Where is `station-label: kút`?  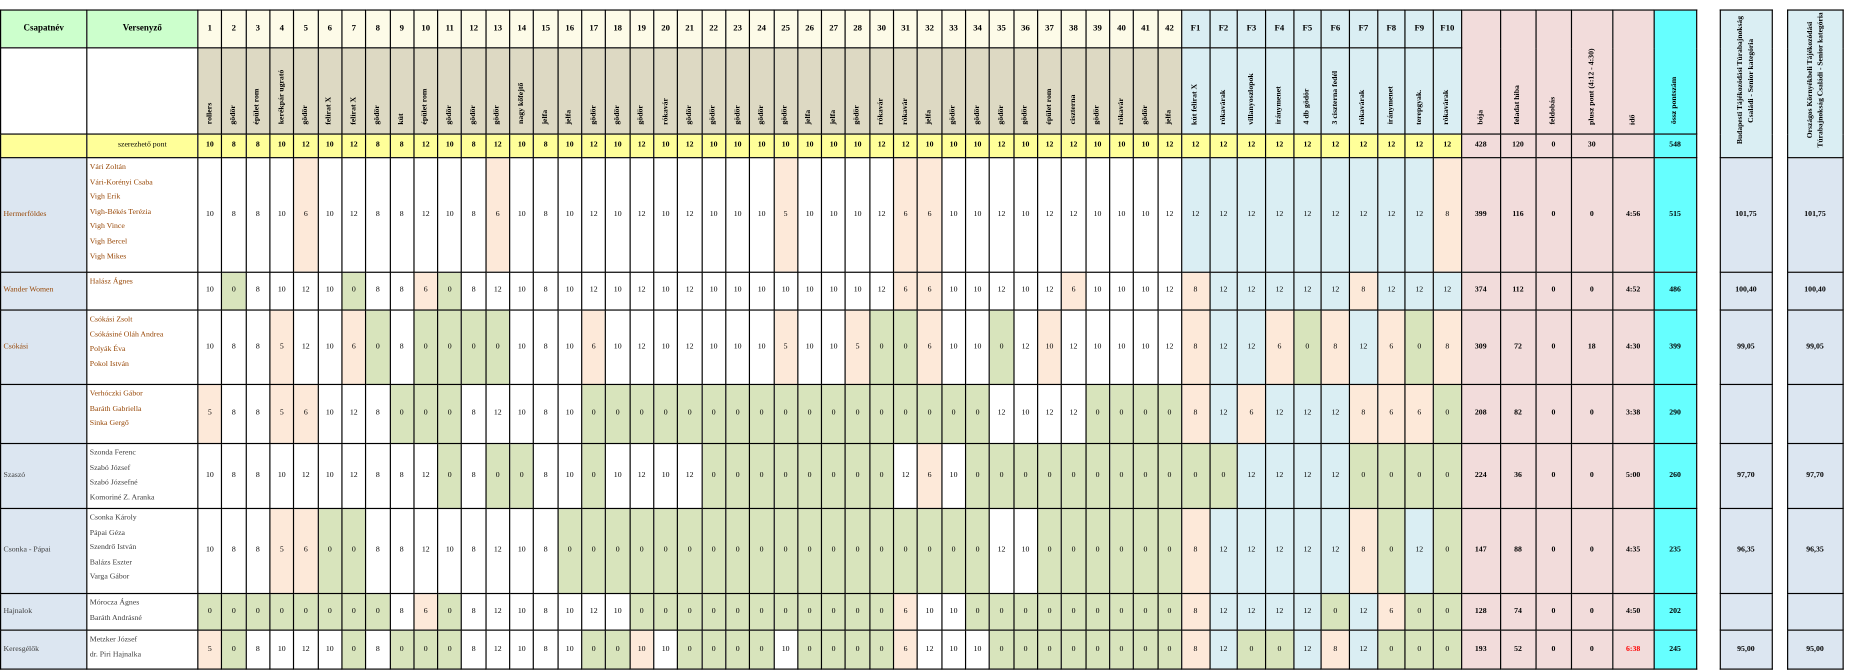 station-label: kút is located at coordinates (402, 91).